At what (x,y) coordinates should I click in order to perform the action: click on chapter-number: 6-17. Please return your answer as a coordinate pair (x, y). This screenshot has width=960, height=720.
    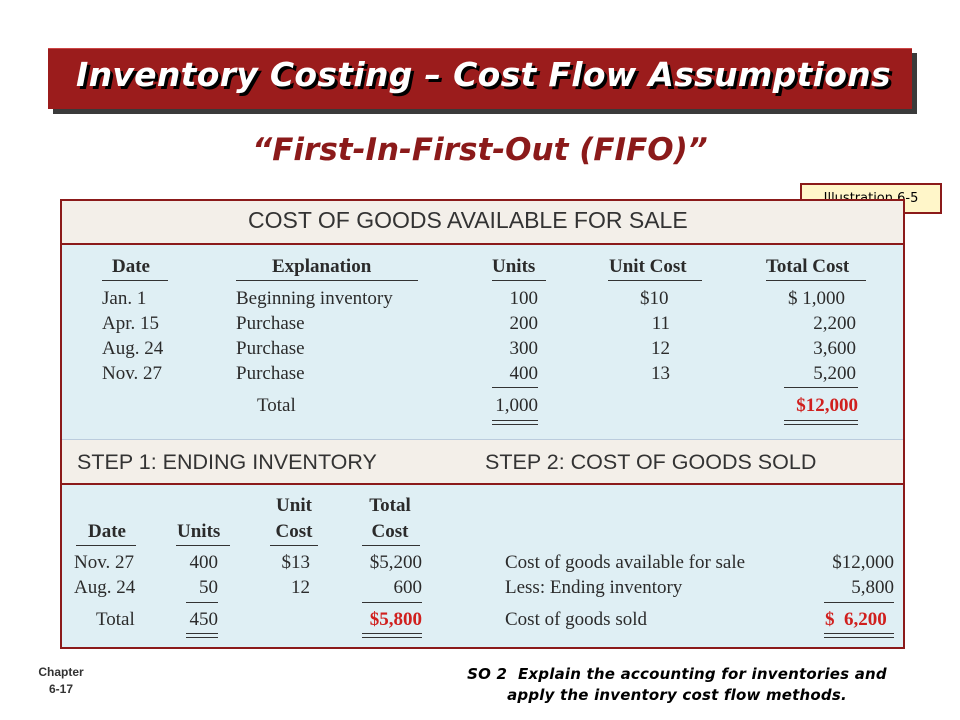
    Looking at the image, I should click on (61, 689).